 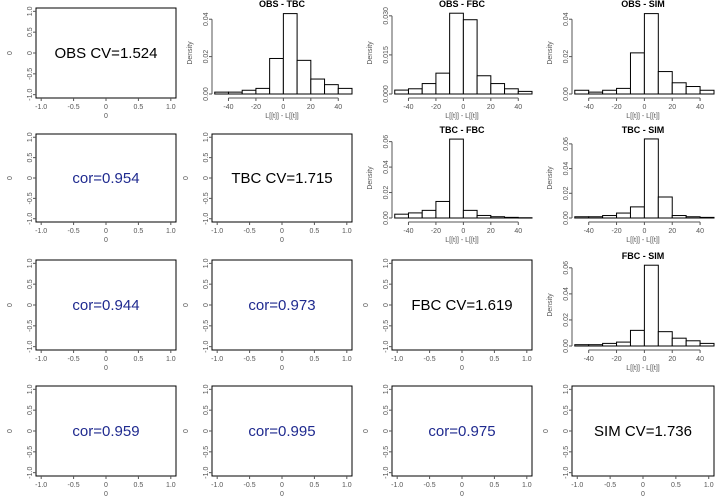 I want to click on y-tick-label: 0.030, so click(x=386, y=16).